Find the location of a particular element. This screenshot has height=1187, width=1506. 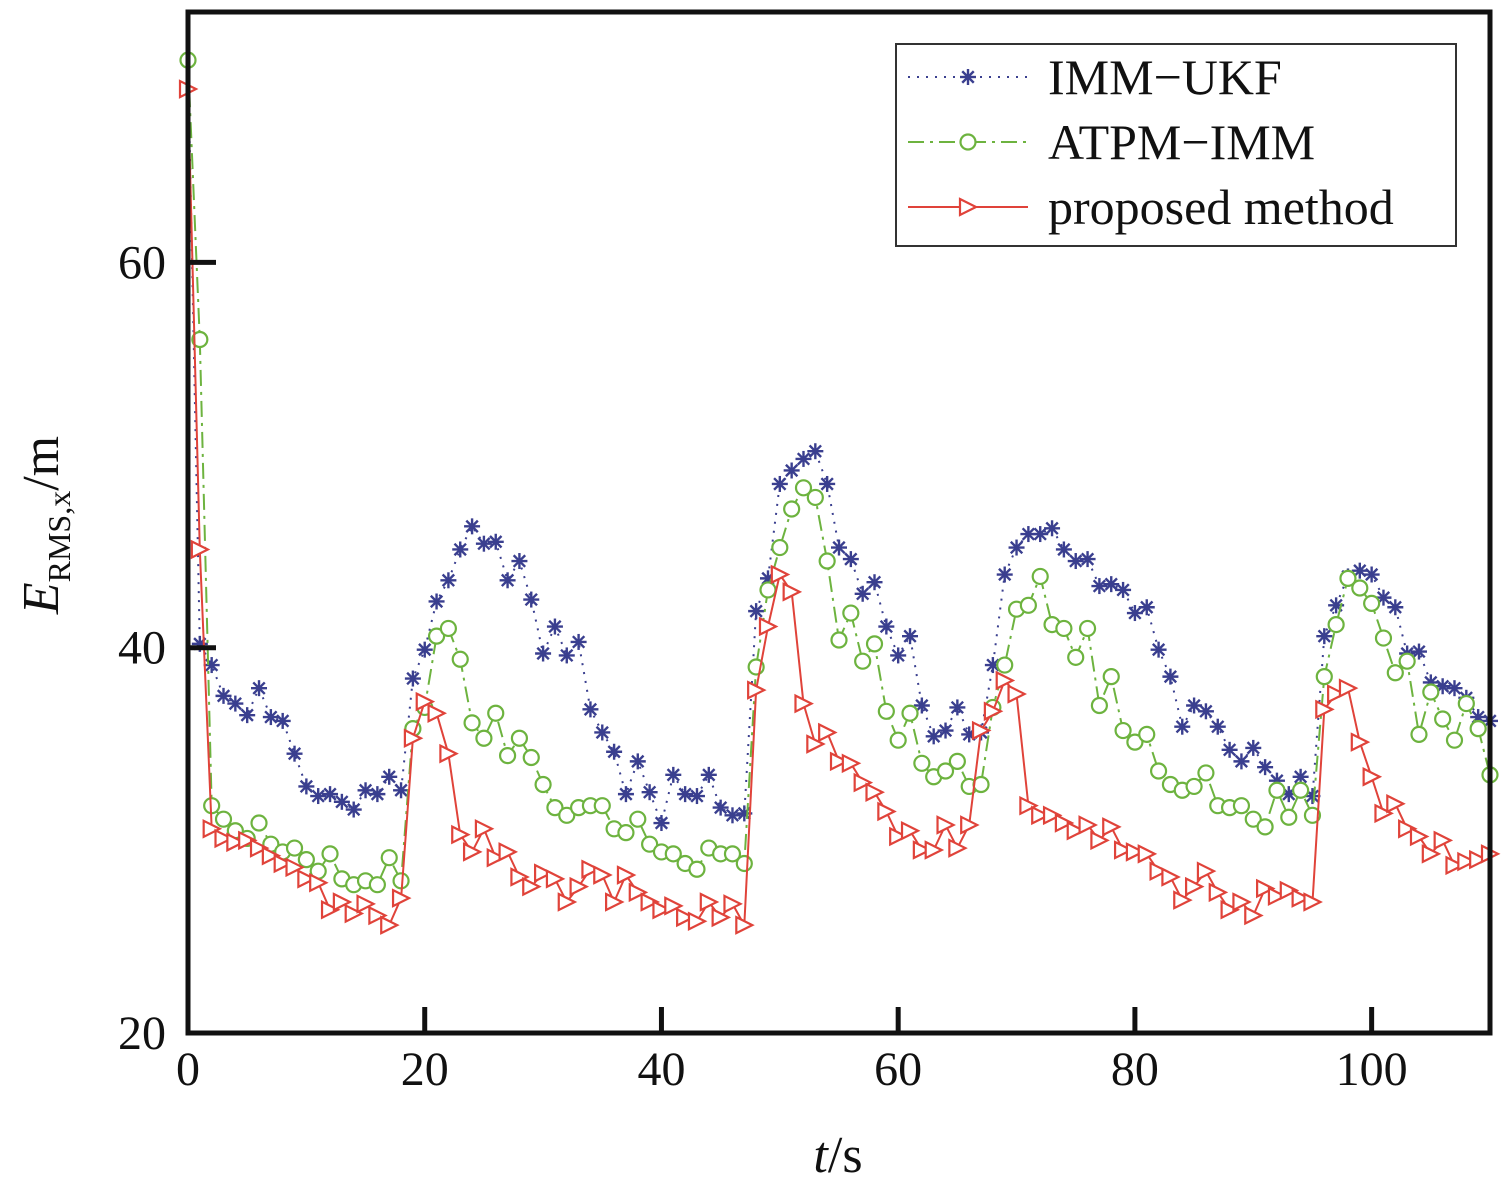

x-axis-unit: /s is located at coordinates (845, 1155).